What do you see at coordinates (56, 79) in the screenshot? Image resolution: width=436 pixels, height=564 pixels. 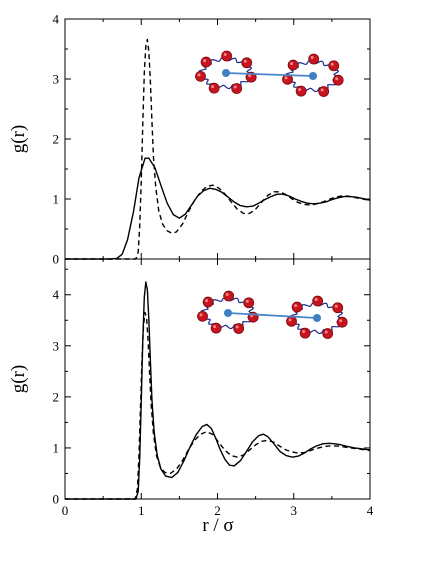 I see `top-y-tick-label: 3` at bounding box center [56, 79].